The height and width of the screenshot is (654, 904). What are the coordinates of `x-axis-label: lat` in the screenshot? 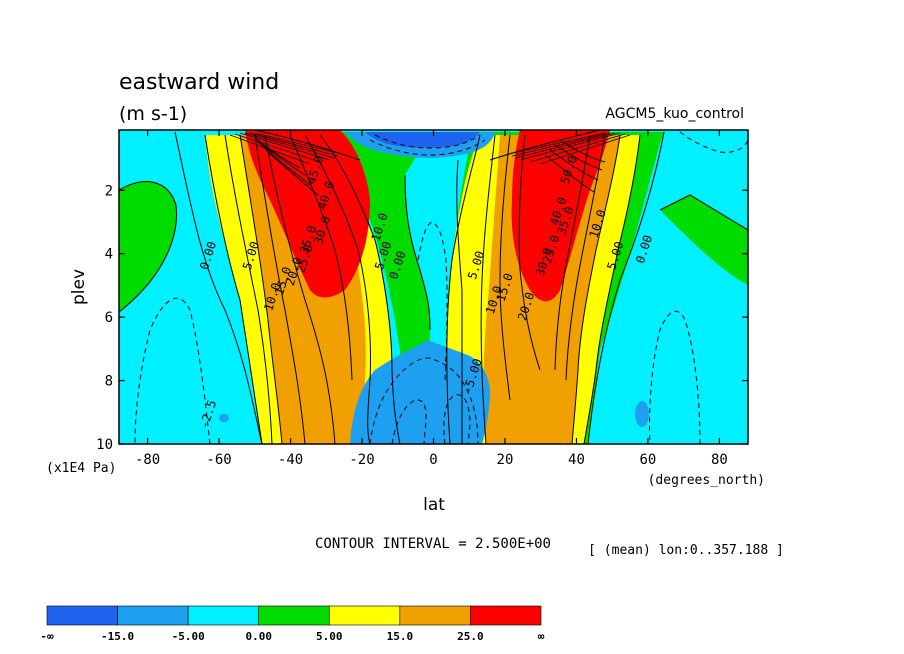 It's located at (434, 505).